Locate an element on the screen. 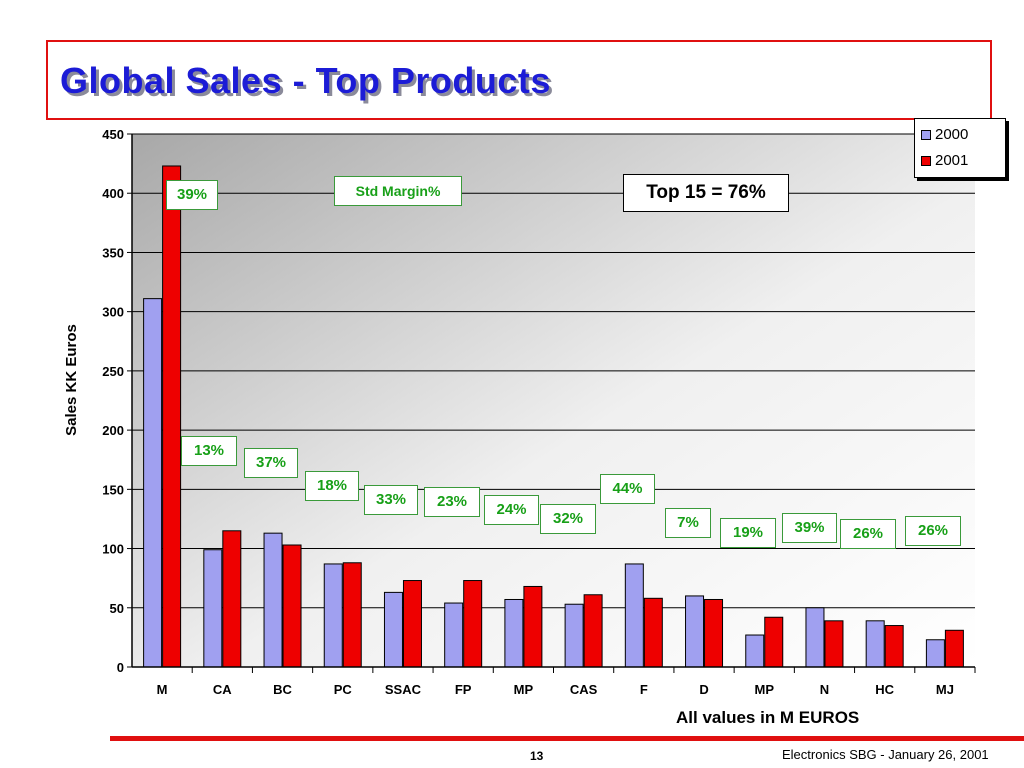  legend-swatch-2001 is located at coordinates (926, 161).